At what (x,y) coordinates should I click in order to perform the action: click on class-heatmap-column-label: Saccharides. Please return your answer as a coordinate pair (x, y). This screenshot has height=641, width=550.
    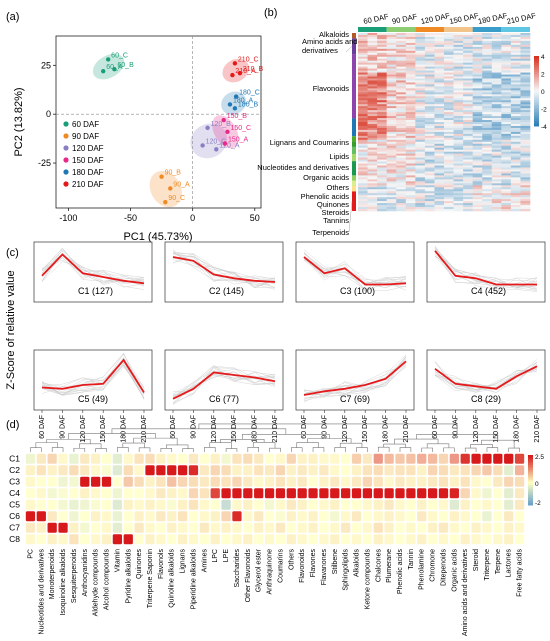
    Looking at the image, I should click on (237, 568).